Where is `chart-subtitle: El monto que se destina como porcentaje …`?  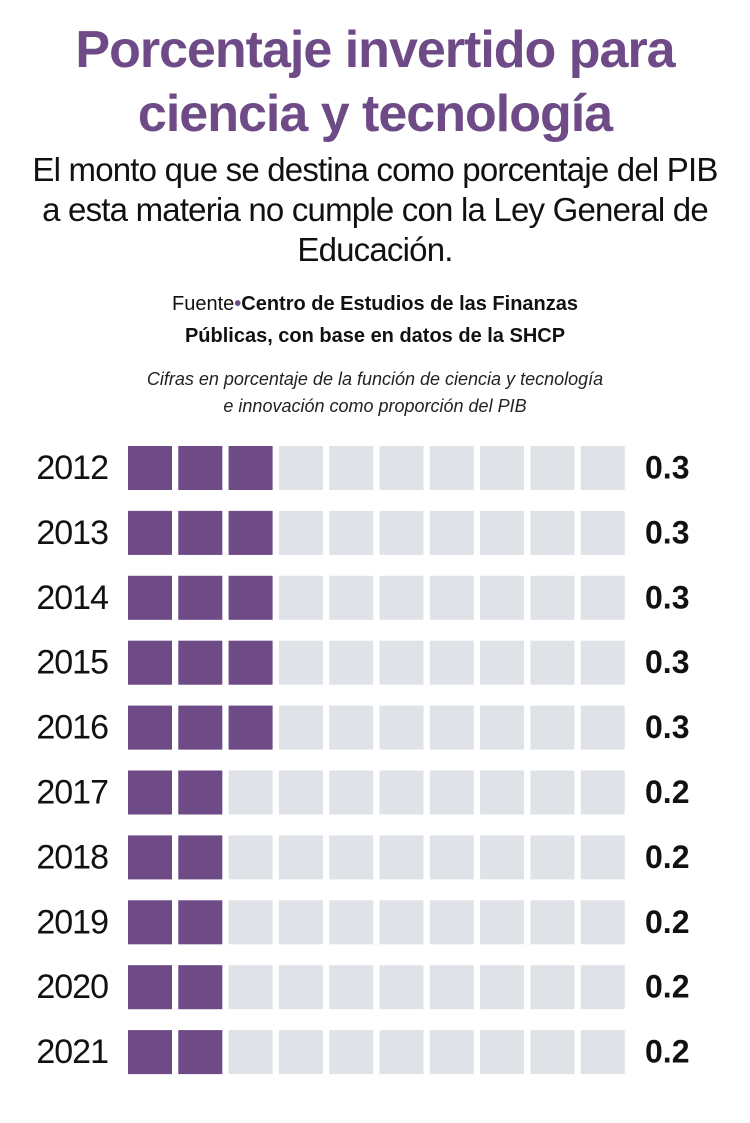
chart-subtitle: El monto que se destina como porcentaje … is located at coordinates (375, 209).